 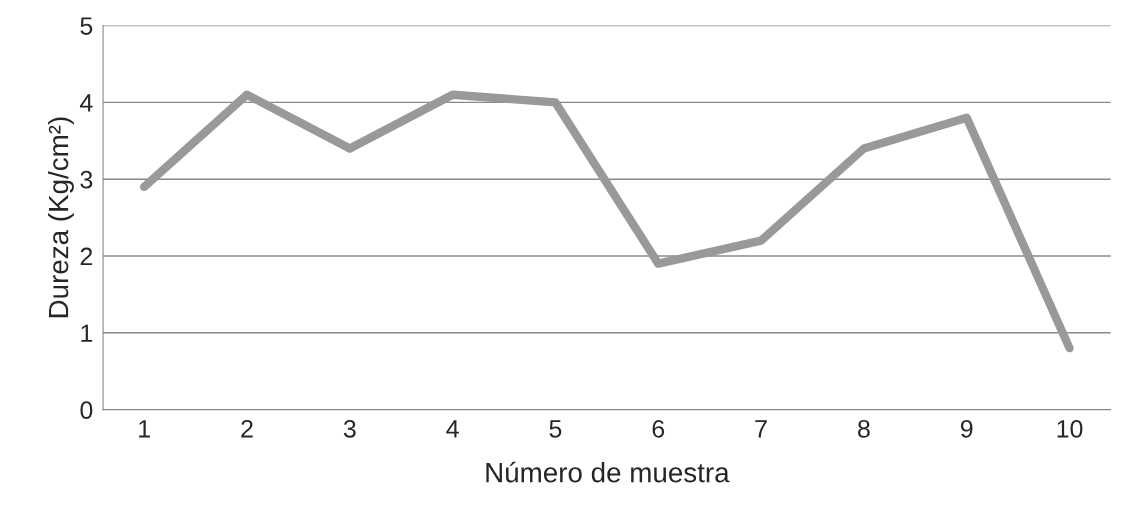 What do you see at coordinates (86, 103) in the screenshot?
I see `y-tick-label: 4` at bounding box center [86, 103].